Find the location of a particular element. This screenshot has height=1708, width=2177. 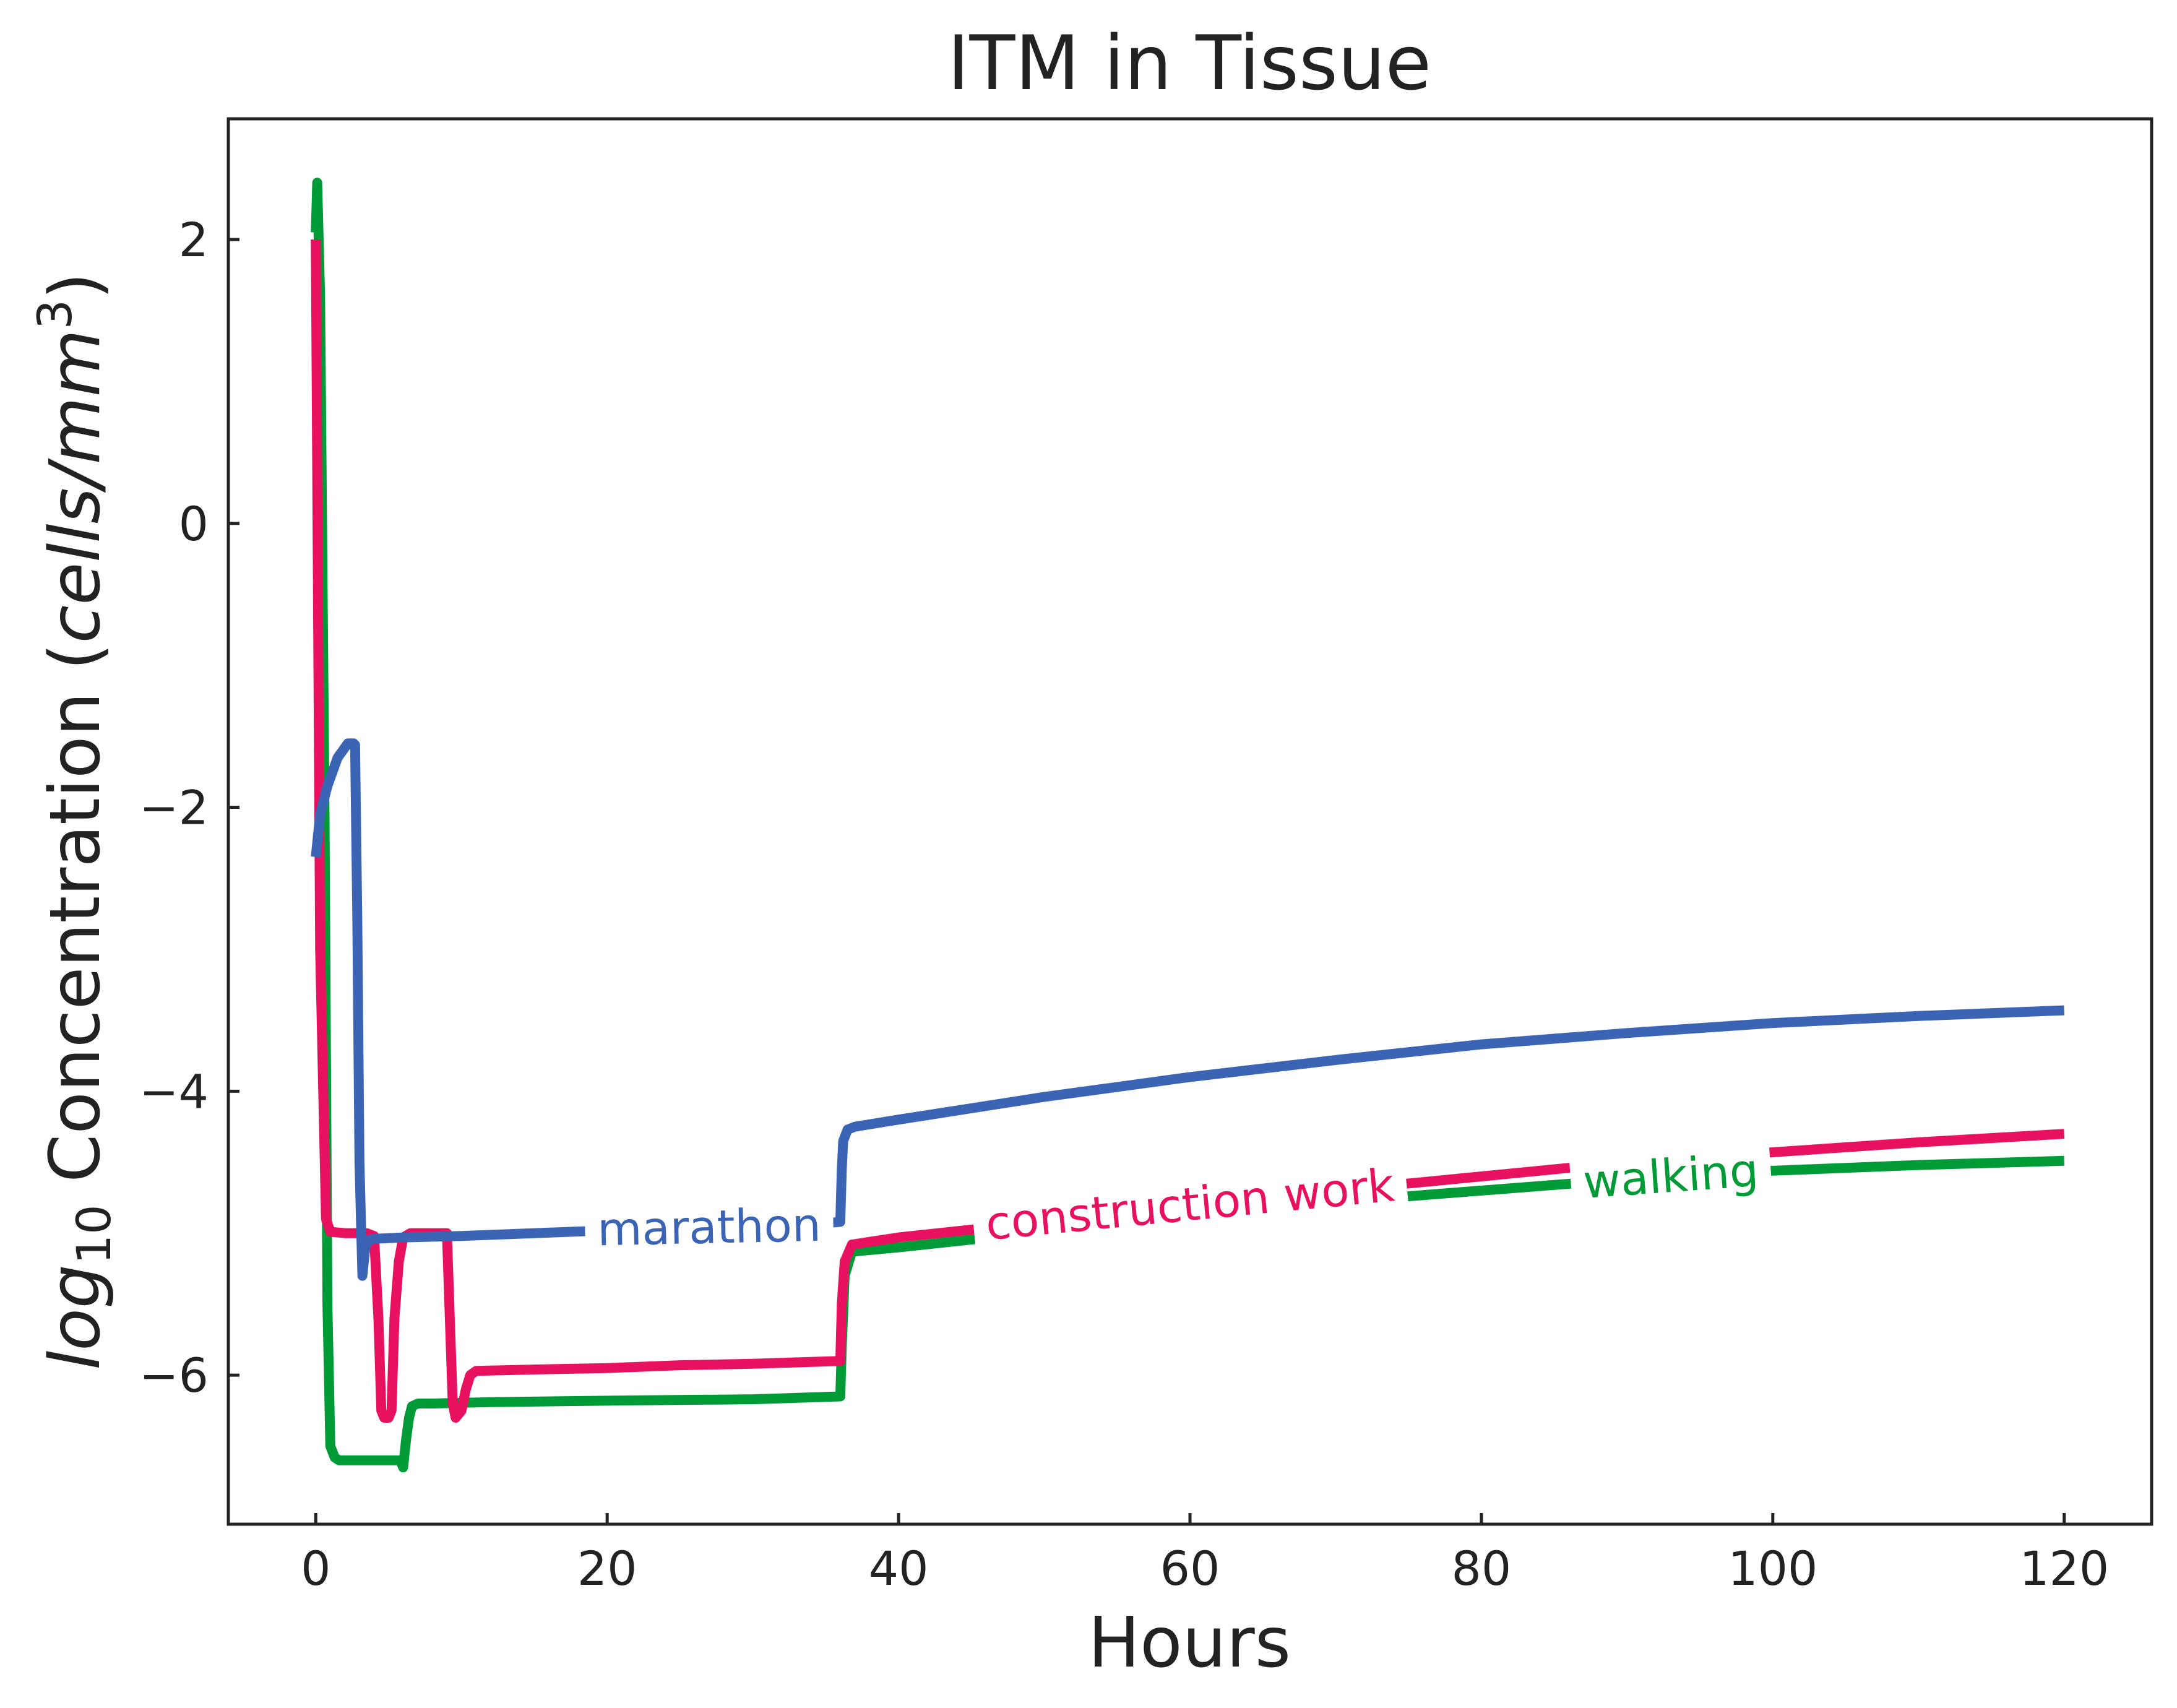

inline-label-walking: walking is located at coordinates (1670, 1176).